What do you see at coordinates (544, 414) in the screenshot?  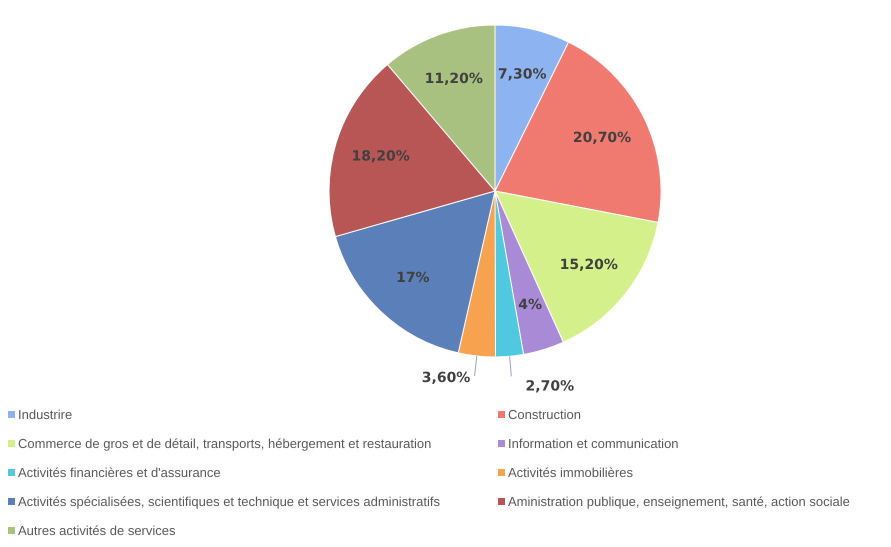 I see `legend-label: Construction` at bounding box center [544, 414].